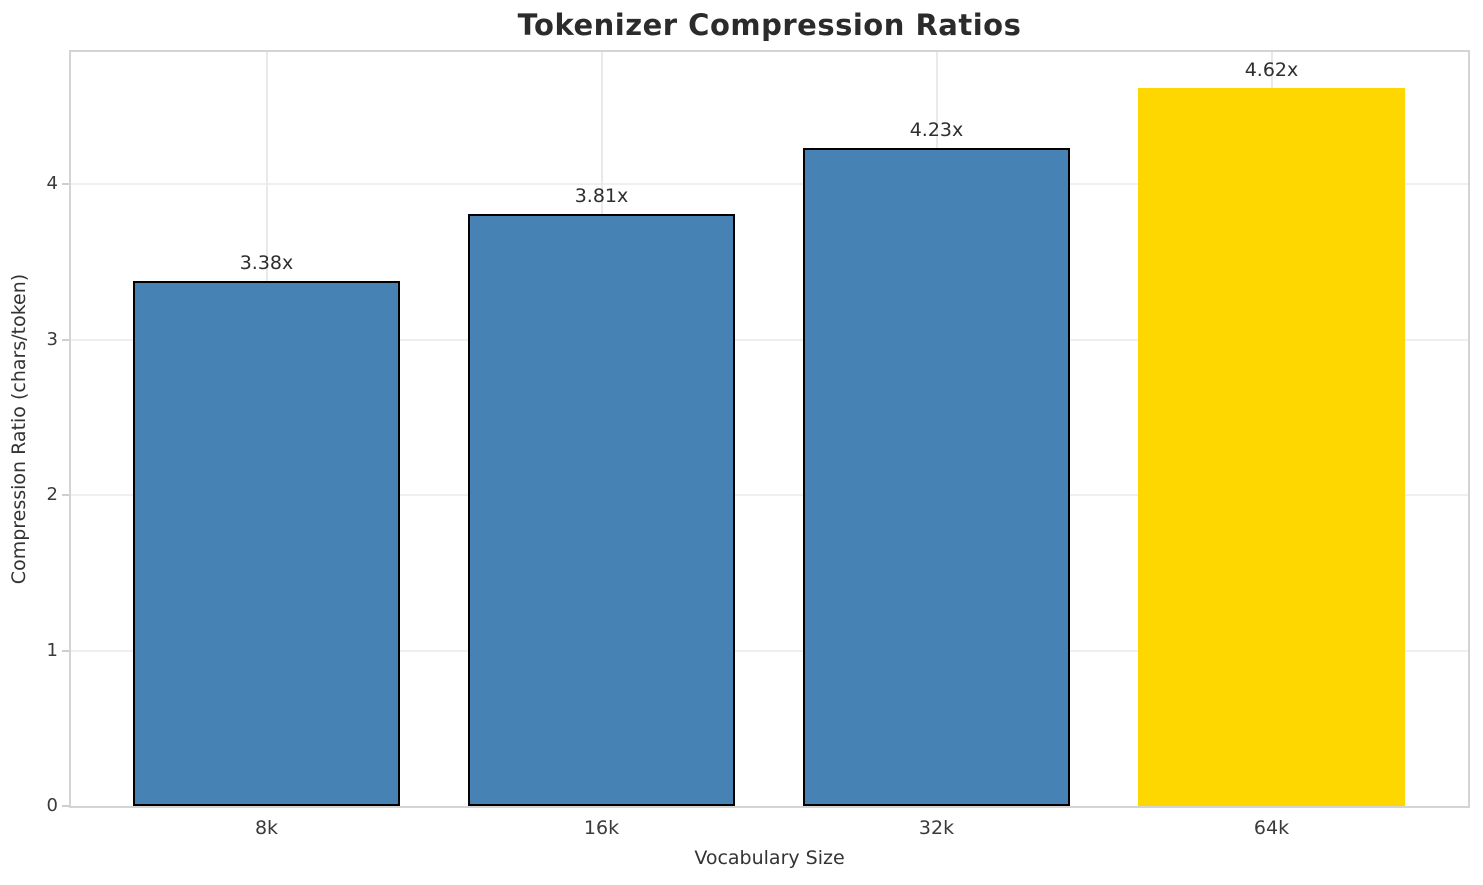 The height and width of the screenshot is (885, 1483). I want to click on y-tick-label-0: 0, so click(52, 805).